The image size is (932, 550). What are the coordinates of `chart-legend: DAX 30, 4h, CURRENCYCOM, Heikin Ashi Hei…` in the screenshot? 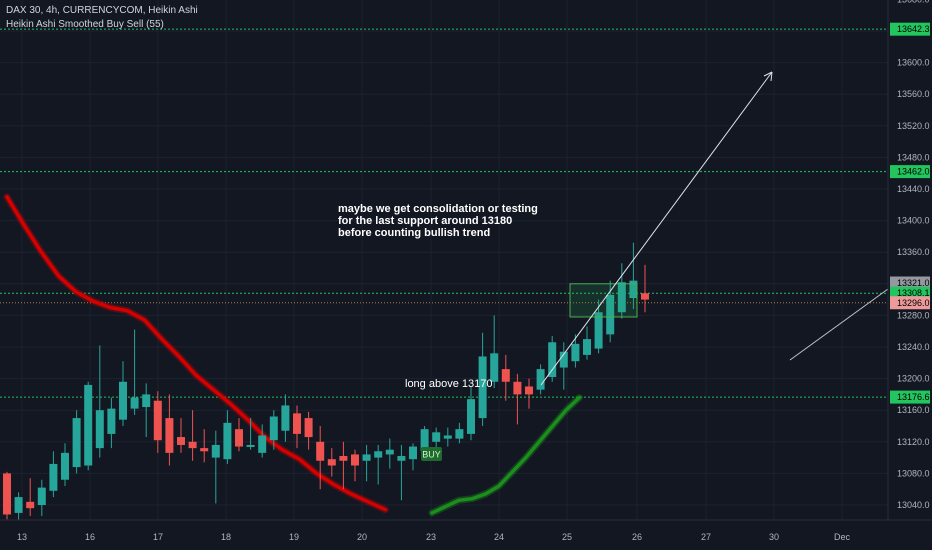 It's located at (102, 18).